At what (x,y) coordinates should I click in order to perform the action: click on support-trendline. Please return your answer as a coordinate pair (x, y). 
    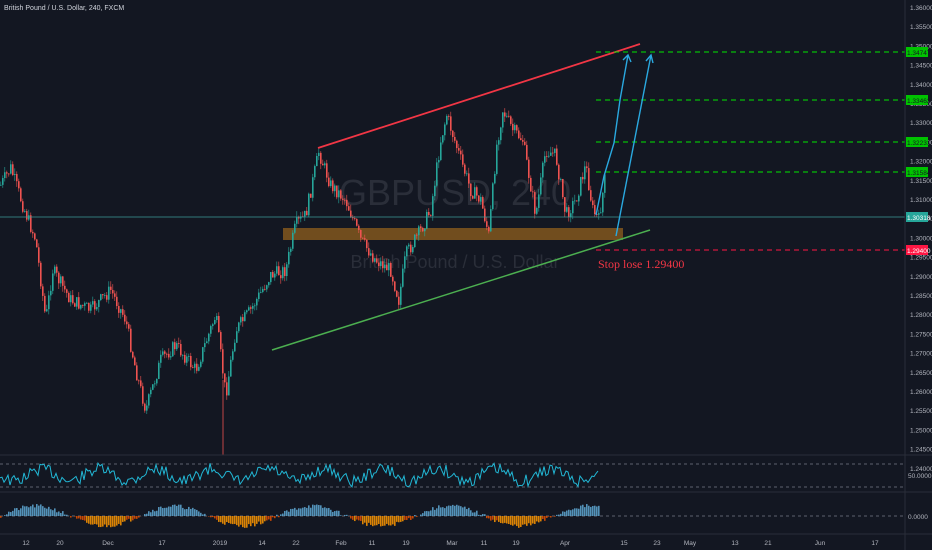
    Looking at the image, I should click on (461, 290).